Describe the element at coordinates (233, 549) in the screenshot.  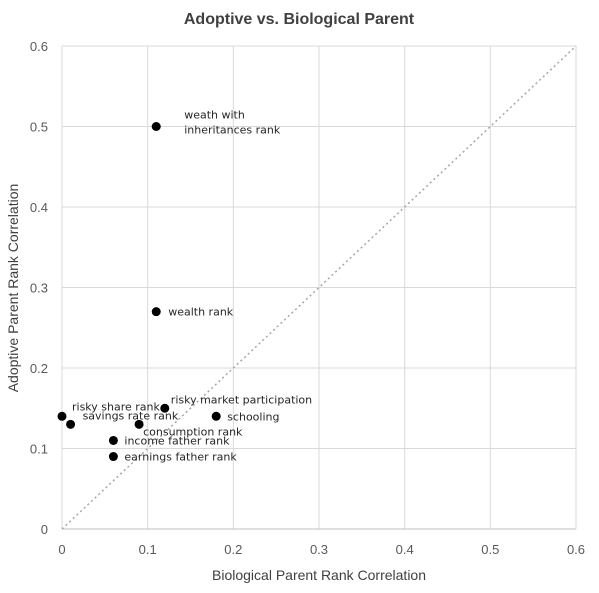
I see `x-tick-label: 0.2` at that location.